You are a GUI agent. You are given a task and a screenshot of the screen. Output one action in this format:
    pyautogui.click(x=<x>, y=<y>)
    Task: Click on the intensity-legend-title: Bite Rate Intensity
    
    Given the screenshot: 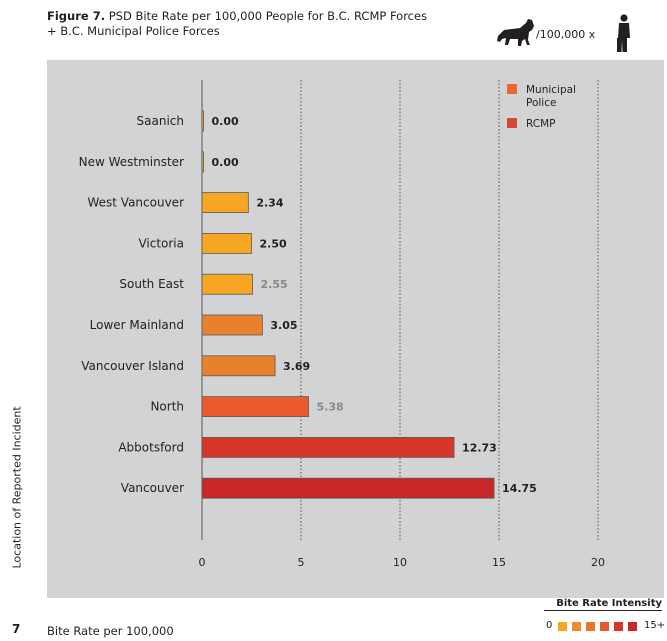 What is the action you would take?
    pyautogui.click(x=603, y=604)
    